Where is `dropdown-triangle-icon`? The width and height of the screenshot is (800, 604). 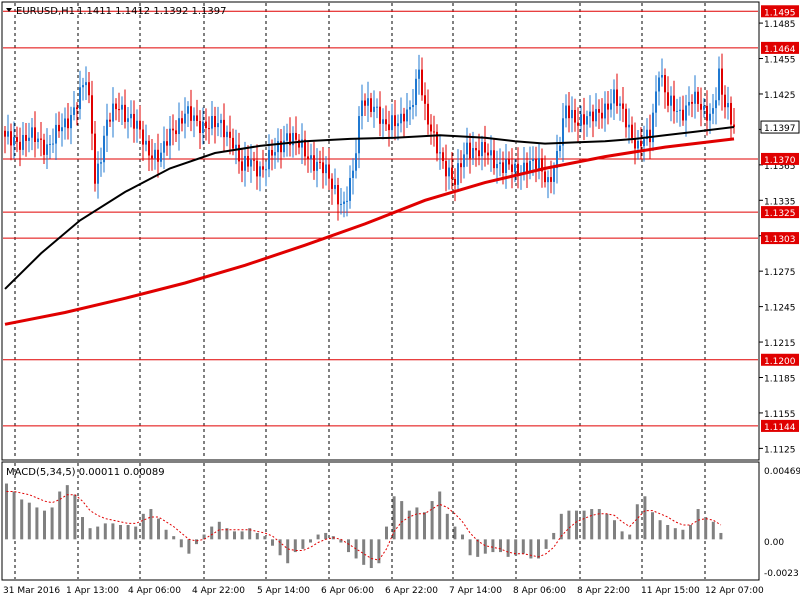 dropdown-triangle-icon is located at coordinates (9, 10).